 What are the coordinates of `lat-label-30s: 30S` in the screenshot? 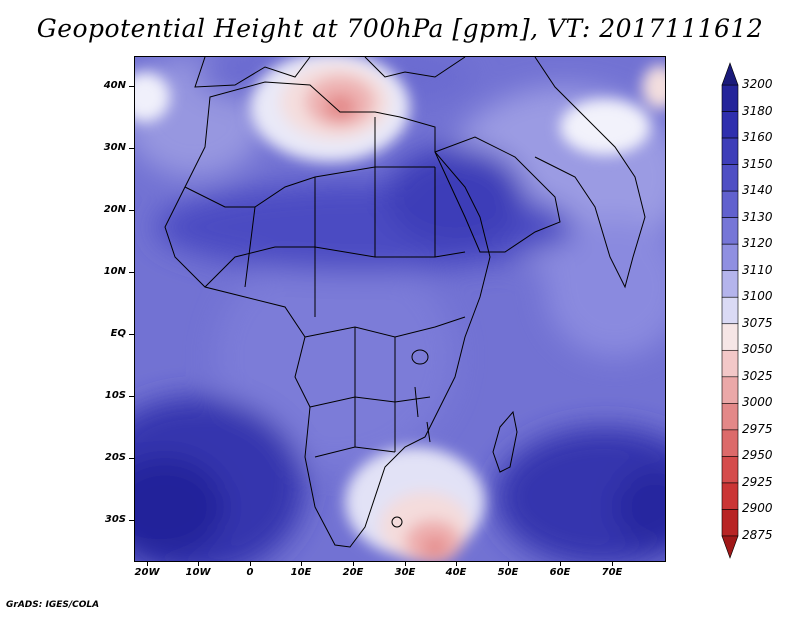 It's located at (115, 519).